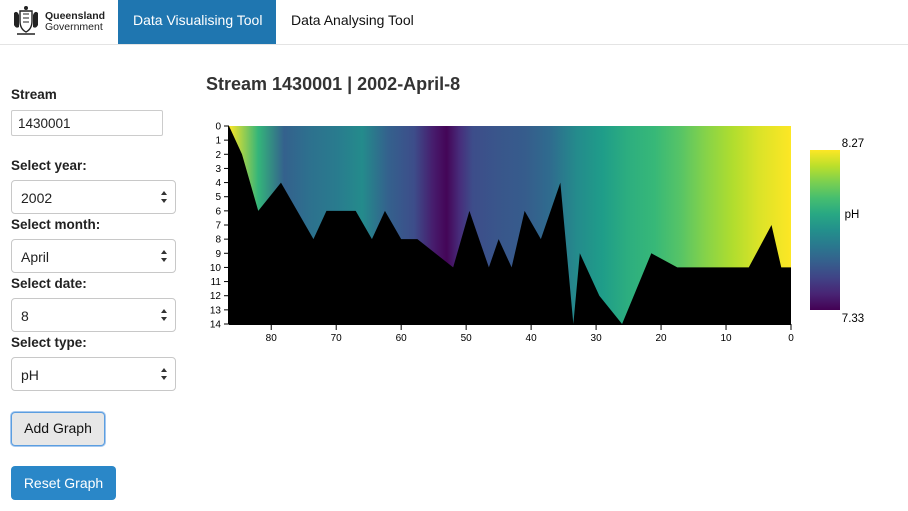 Image resolution: width=908 pixels, height=511 pixels. I want to click on brand-text: Queensland Government, so click(75, 22).